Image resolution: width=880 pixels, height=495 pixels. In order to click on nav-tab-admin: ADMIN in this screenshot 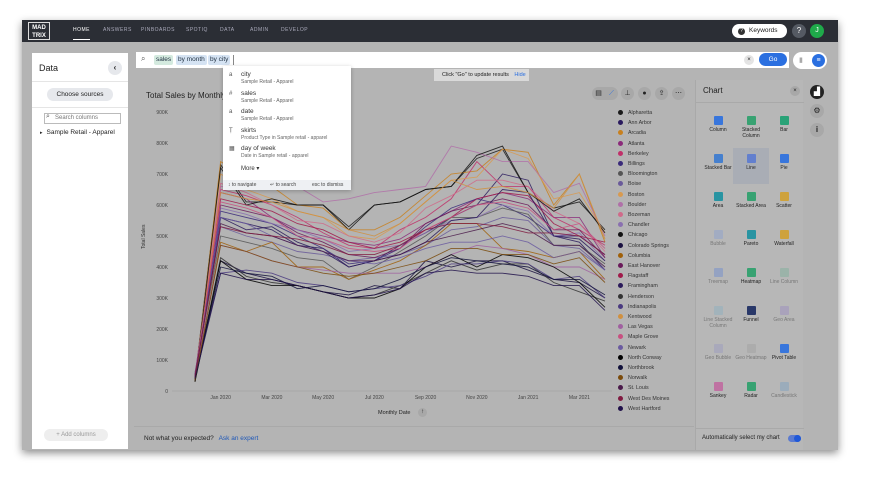, I will do `click(259, 30)`.